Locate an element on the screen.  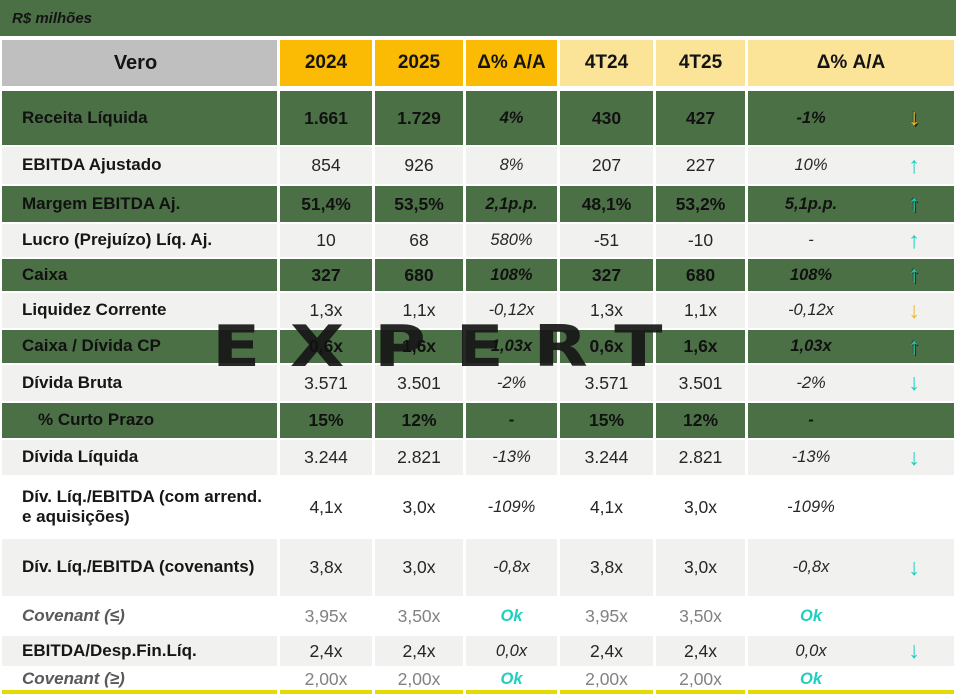
col-header-2025: 2025 is located at coordinates (419, 63).